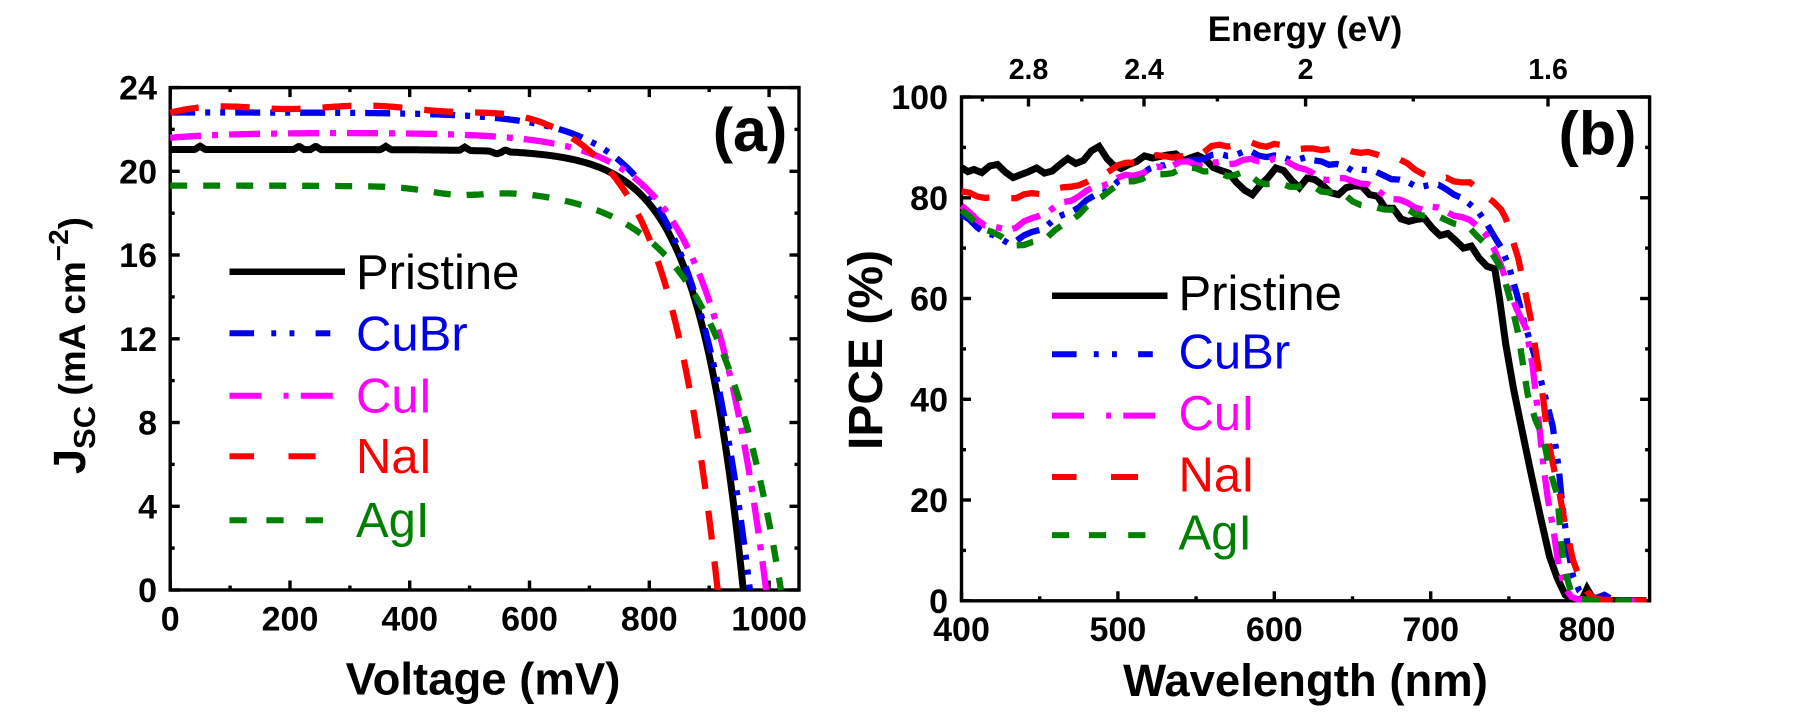 This screenshot has height=717, width=1795. I want to click on svg-text: Voltage (mV), so click(483, 679).